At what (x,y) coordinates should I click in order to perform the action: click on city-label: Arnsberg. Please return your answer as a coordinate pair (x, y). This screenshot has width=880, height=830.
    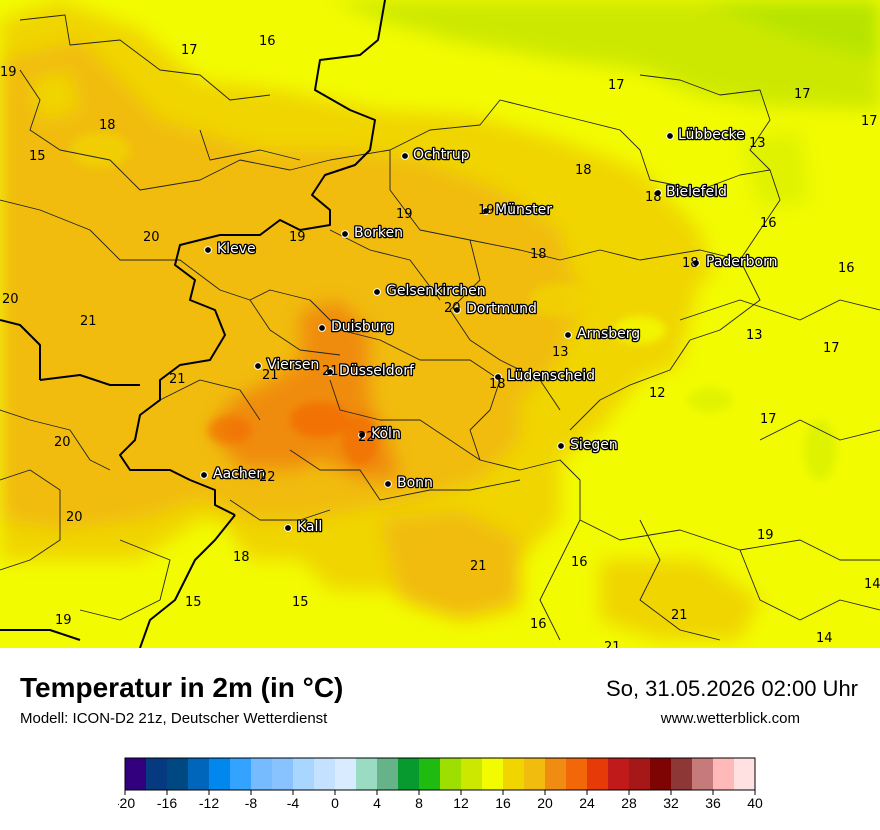
    Looking at the image, I should click on (608, 334).